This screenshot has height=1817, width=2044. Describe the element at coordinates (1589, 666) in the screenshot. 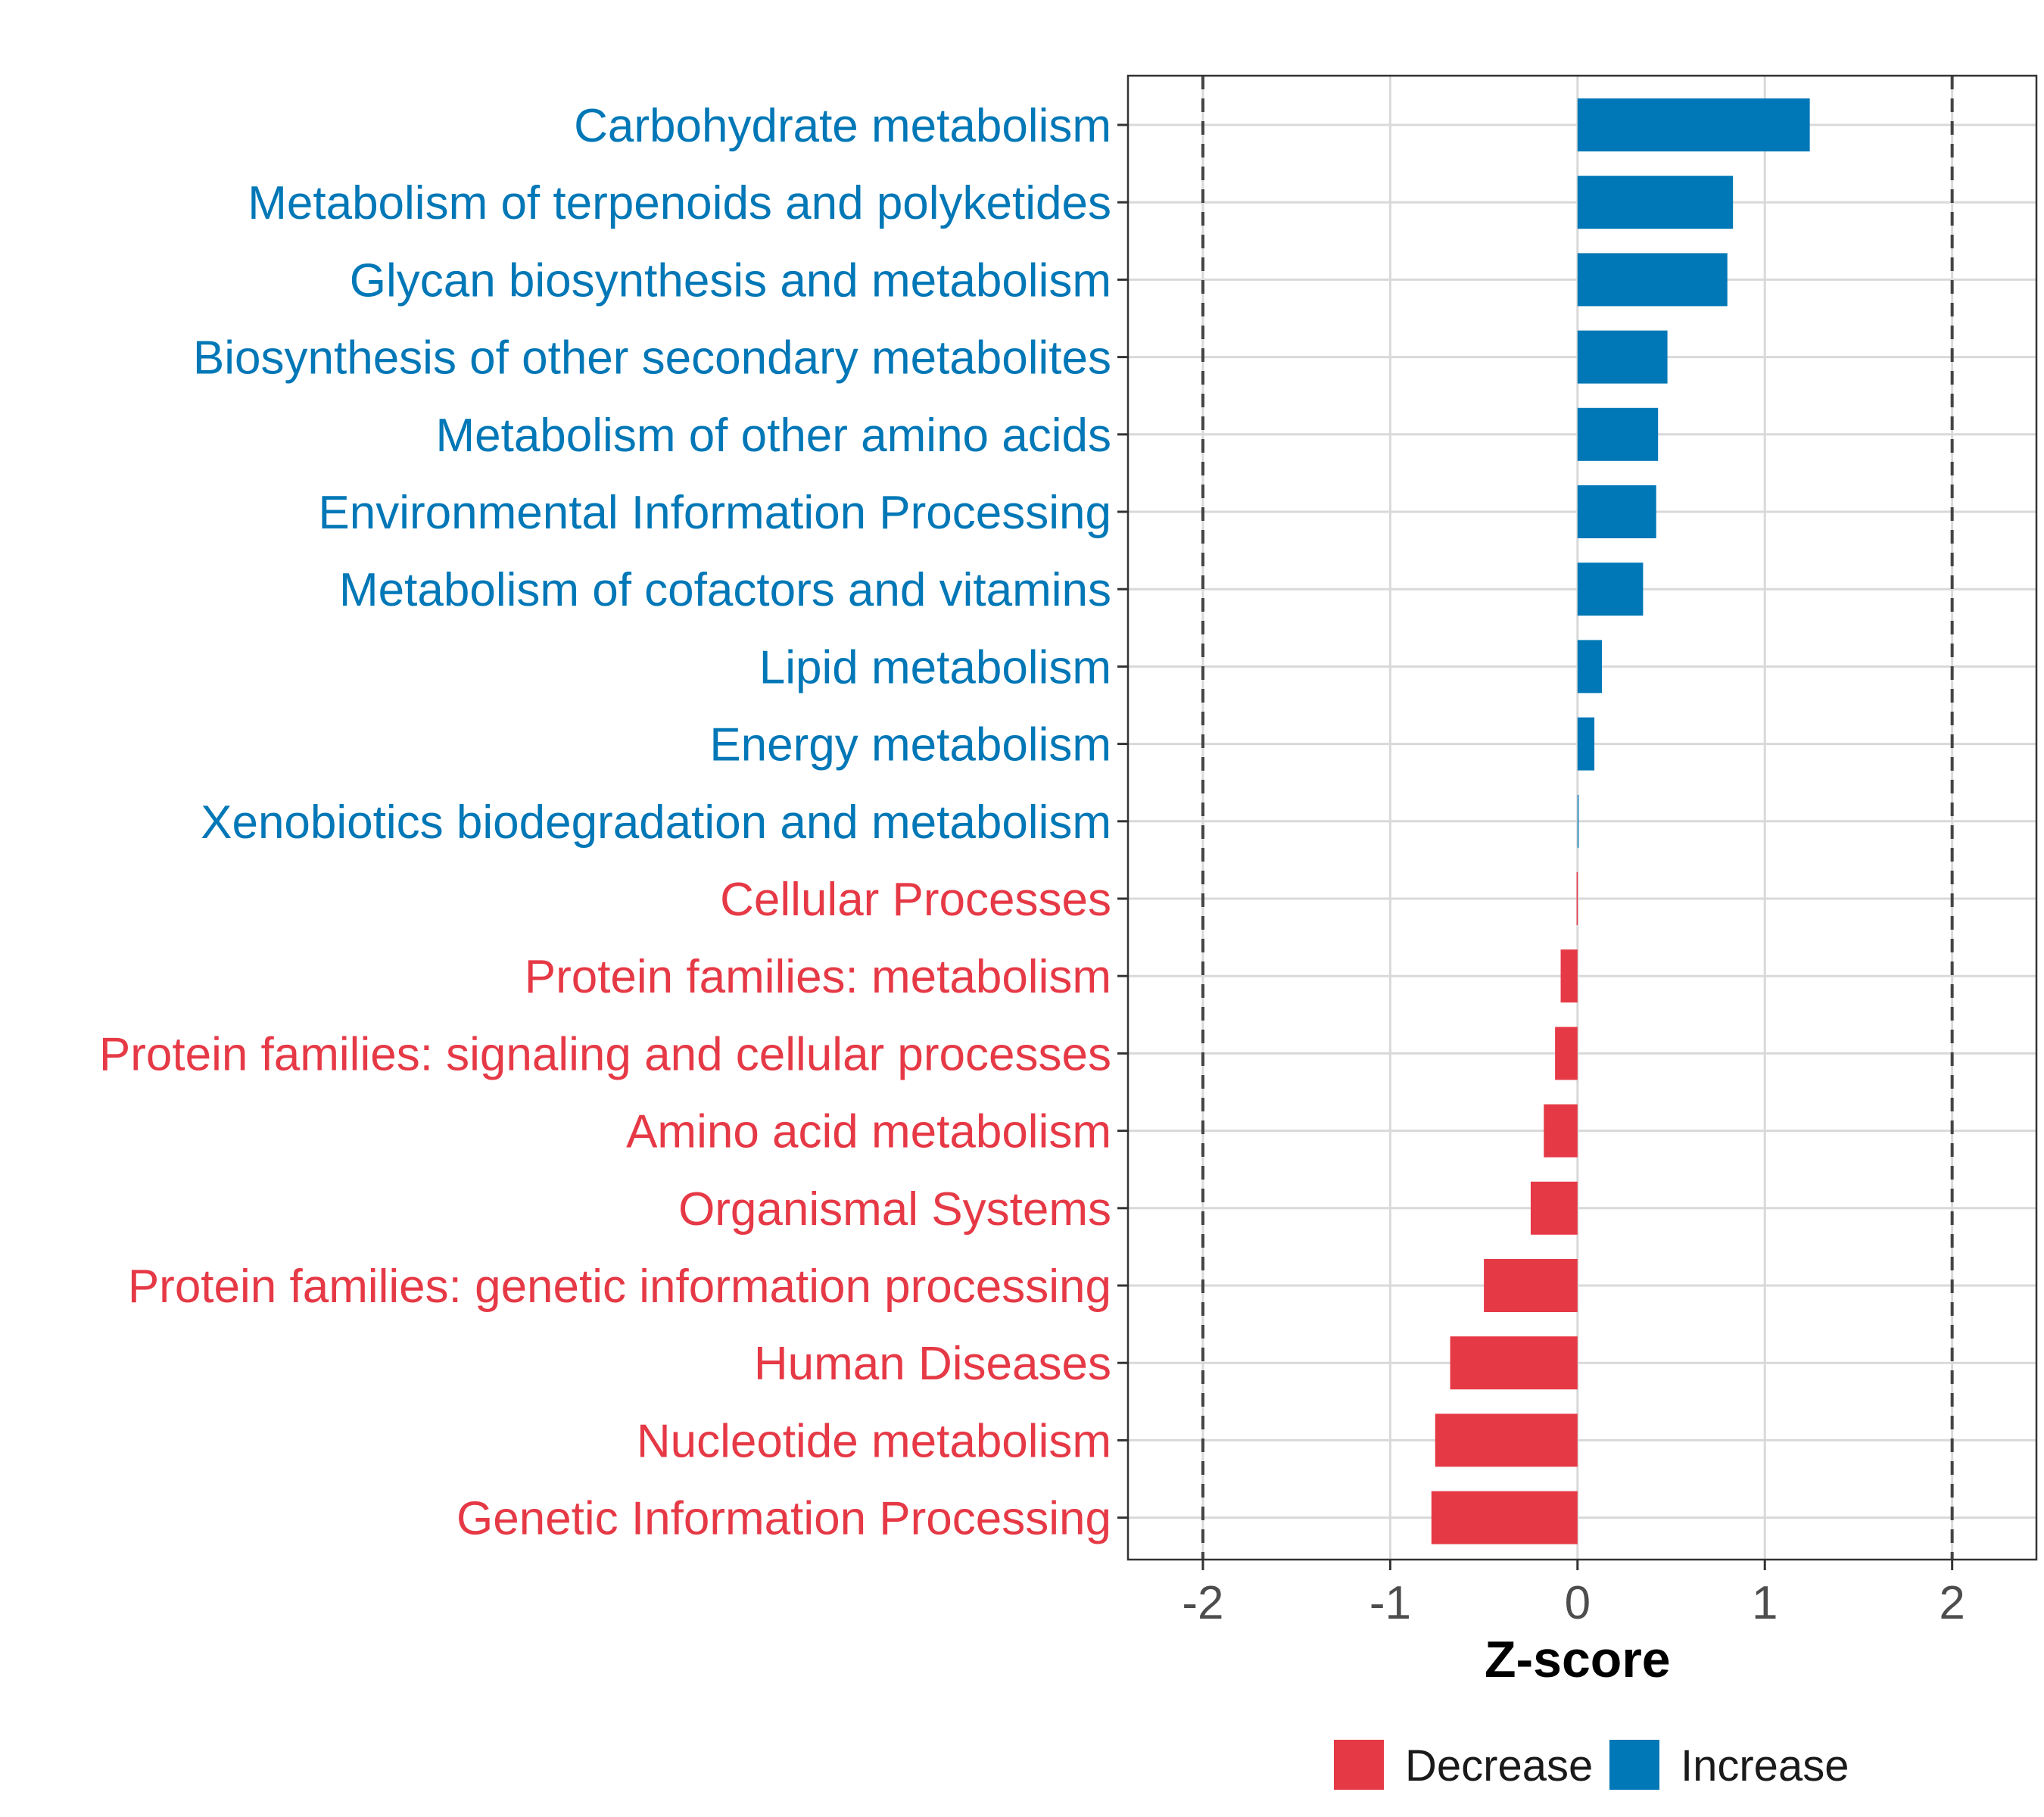

I see `bar-lipid-metabolism` at that location.